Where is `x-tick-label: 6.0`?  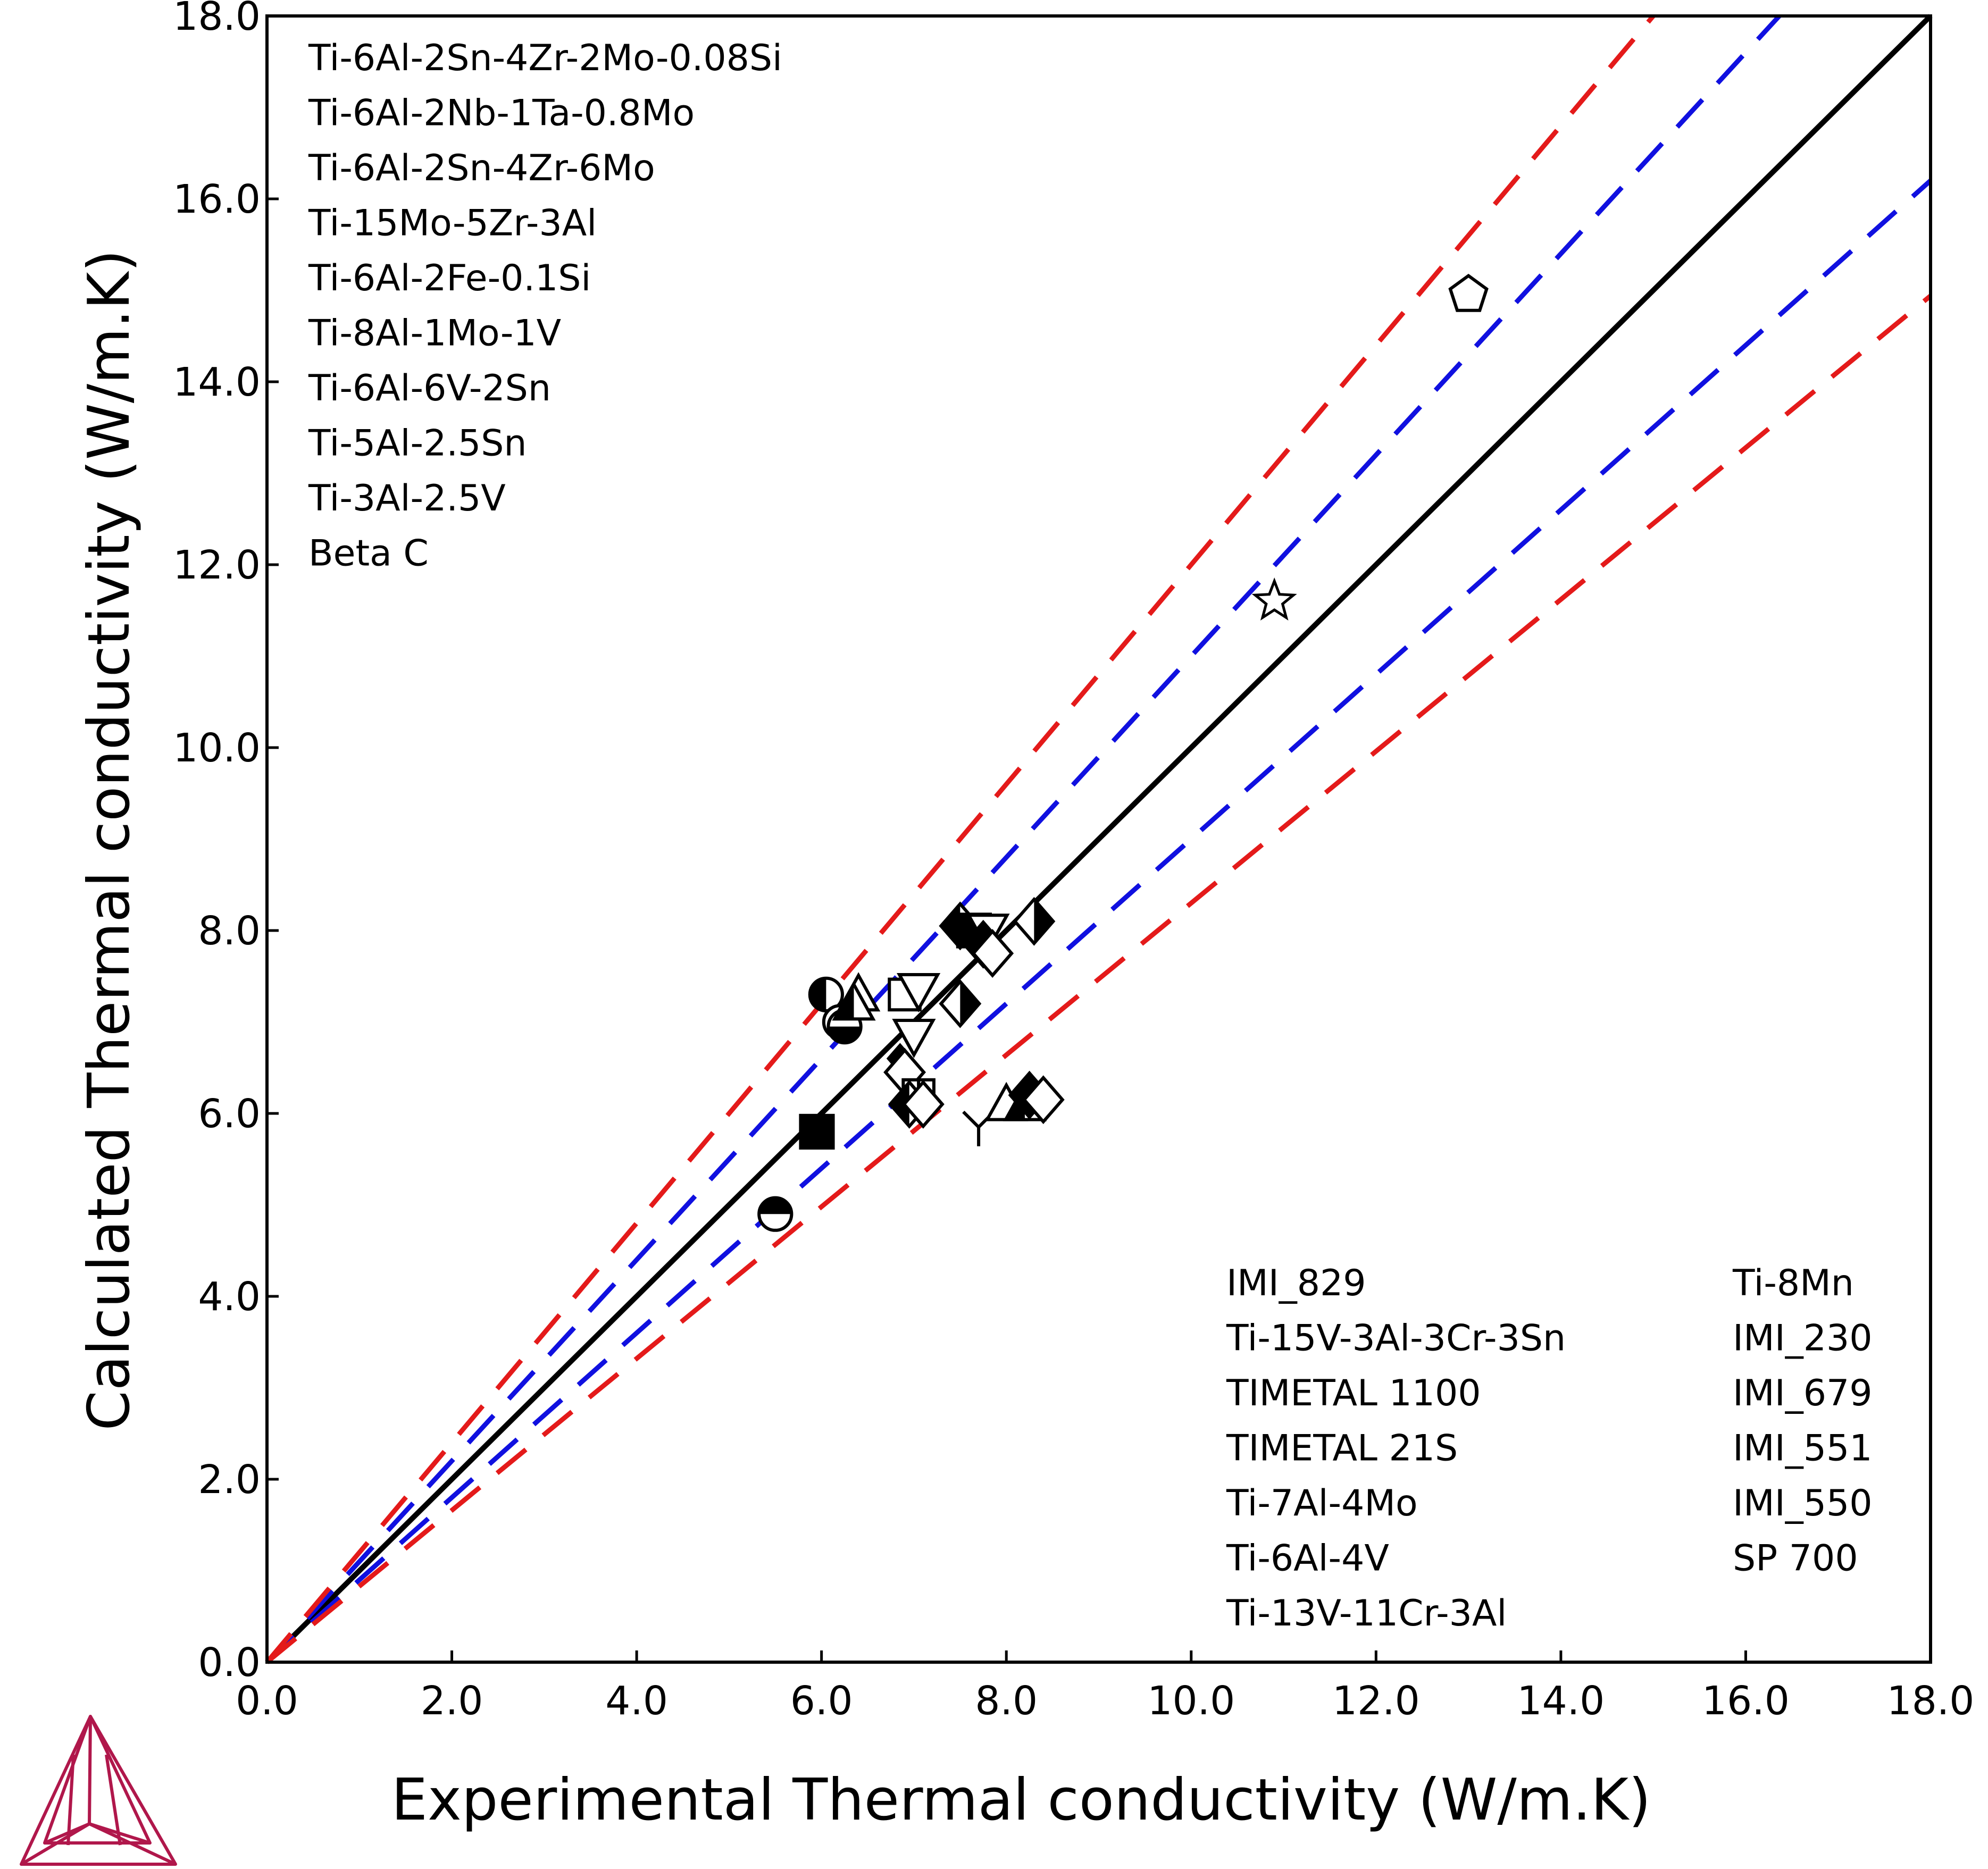 x-tick-label: 6.0 is located at coordinates (821, 1701).